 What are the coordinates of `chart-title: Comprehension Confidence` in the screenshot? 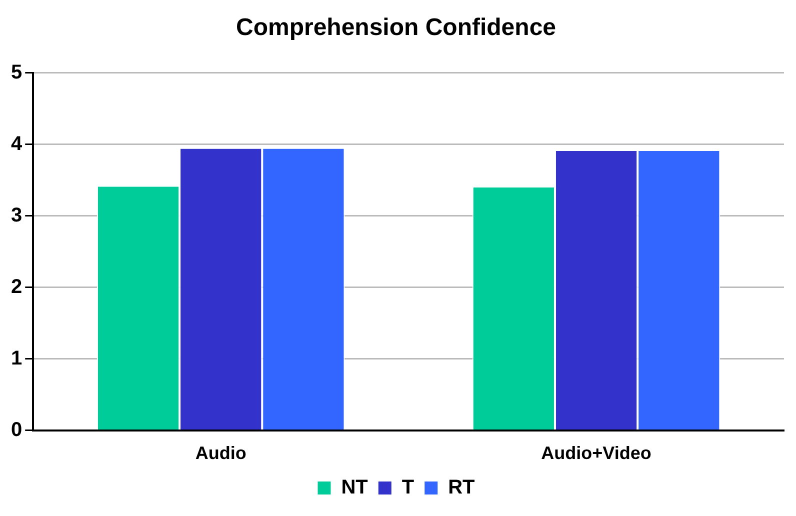 It's located at (396, 28).